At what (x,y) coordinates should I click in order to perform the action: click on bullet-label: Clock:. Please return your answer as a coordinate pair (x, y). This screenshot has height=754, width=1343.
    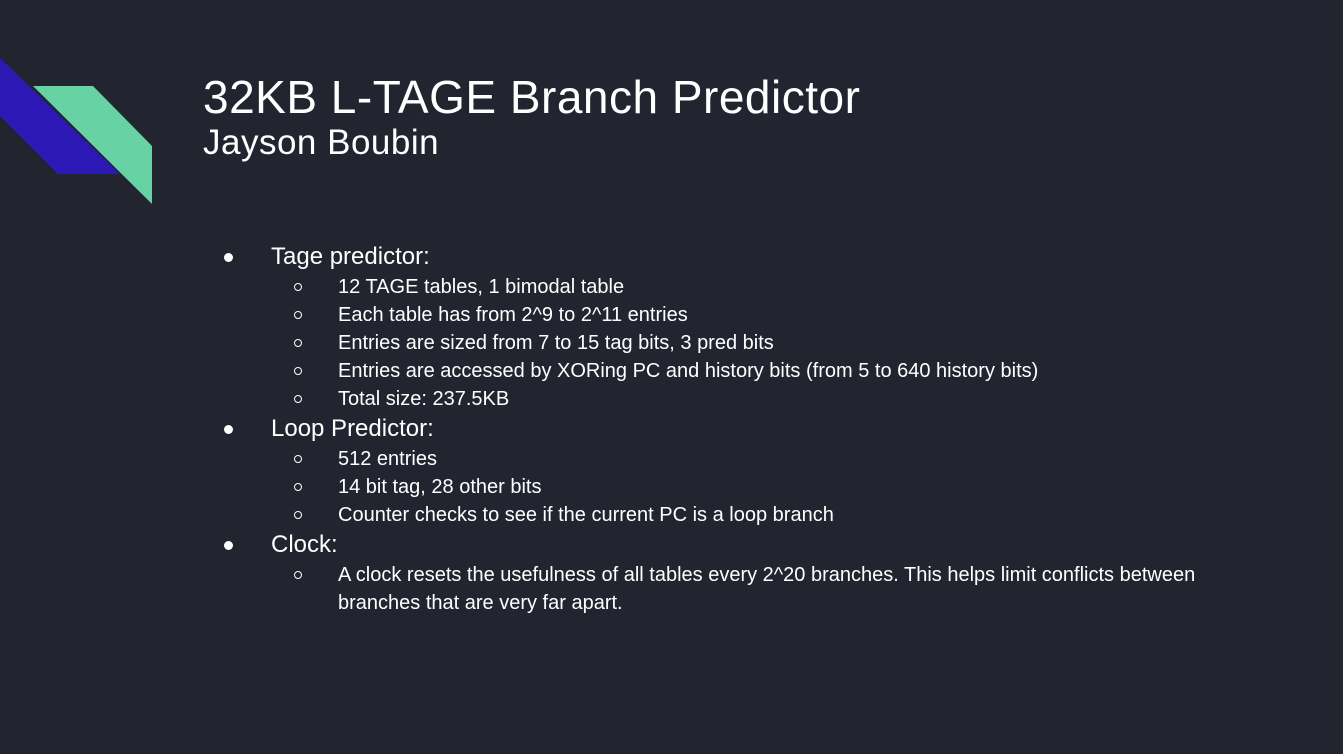
    Looking at the image, I should click on (304, 544).